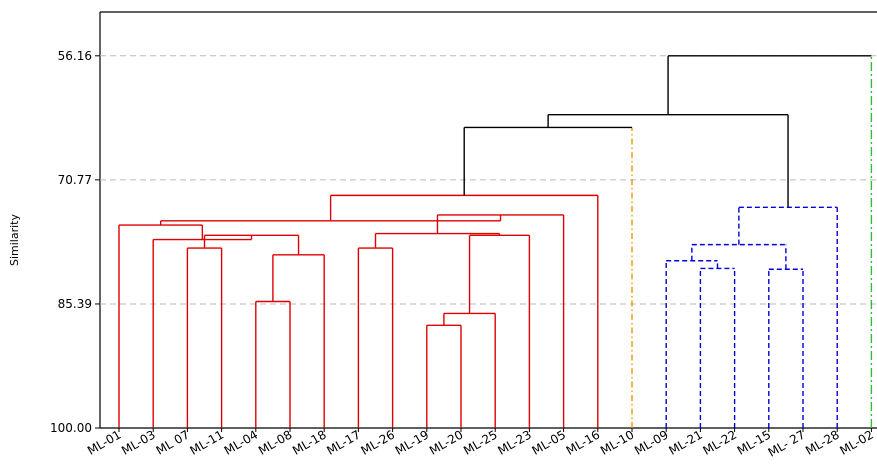 Image resolution: width=877 pixels, height=470 pixels. Describe the element at coordinates (549, 442) in the screenshot. I see `leaf-label: ML-05` at that location.